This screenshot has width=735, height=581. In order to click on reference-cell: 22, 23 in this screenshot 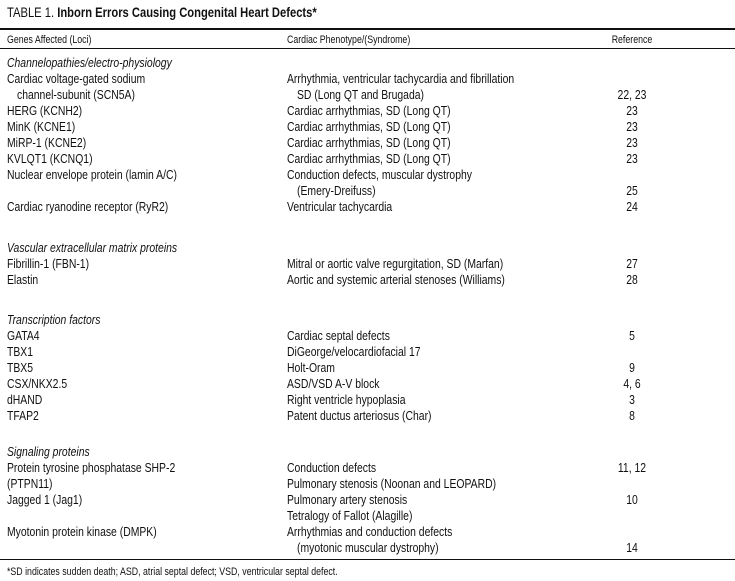, I will do `click(632, 94)`.